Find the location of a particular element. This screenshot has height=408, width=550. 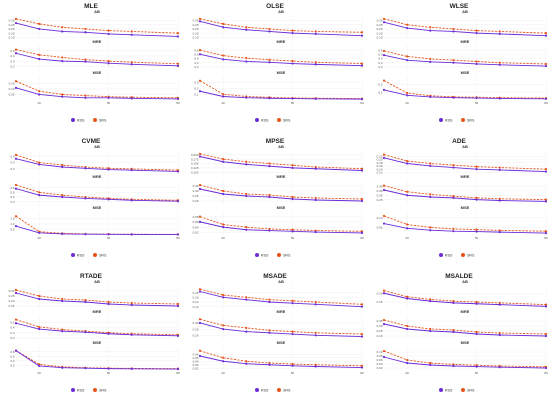

legend-marker-srs is located at coordinates (95, 390).